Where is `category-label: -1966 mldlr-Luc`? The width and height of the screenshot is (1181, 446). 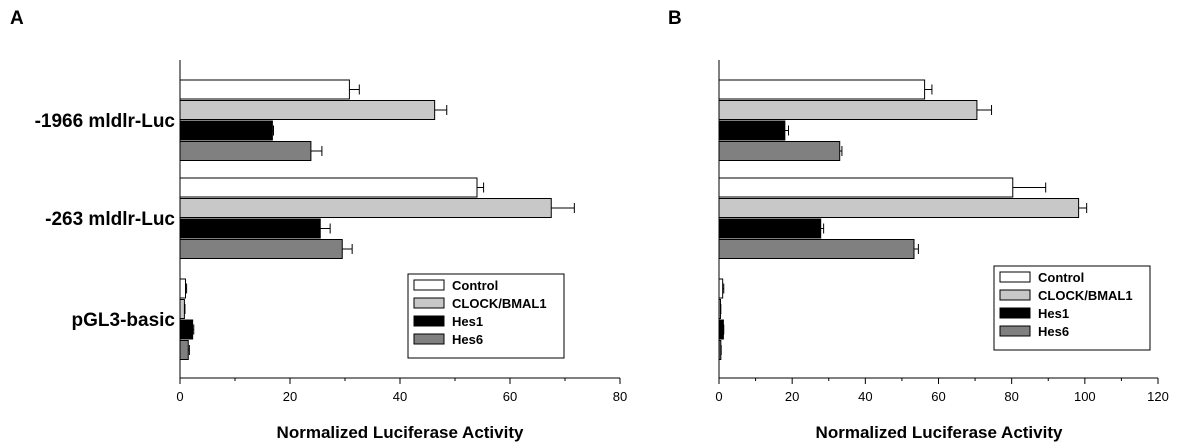
category-label: -1966 mldlr-Luc is located at coordinates (105, 121).